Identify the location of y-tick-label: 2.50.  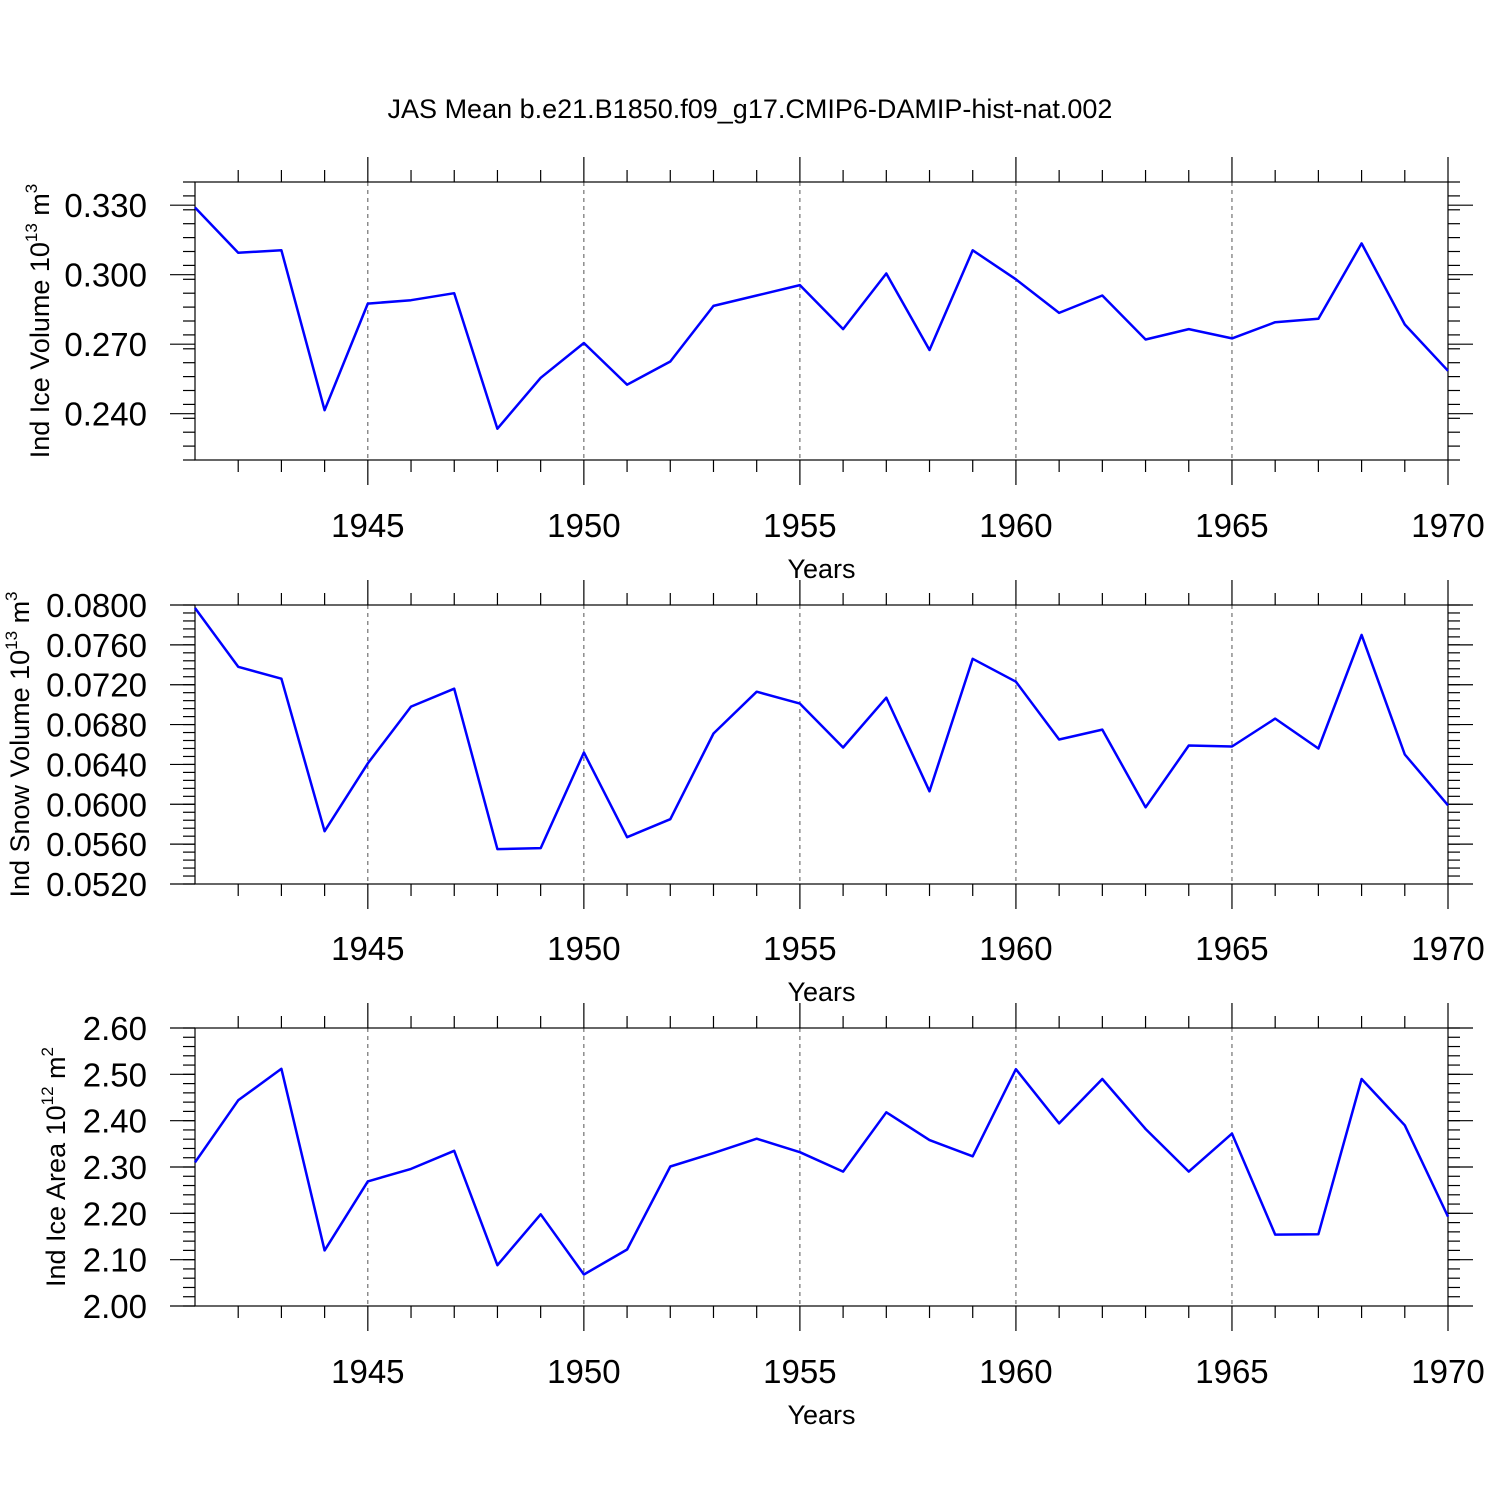
(115, 1074).